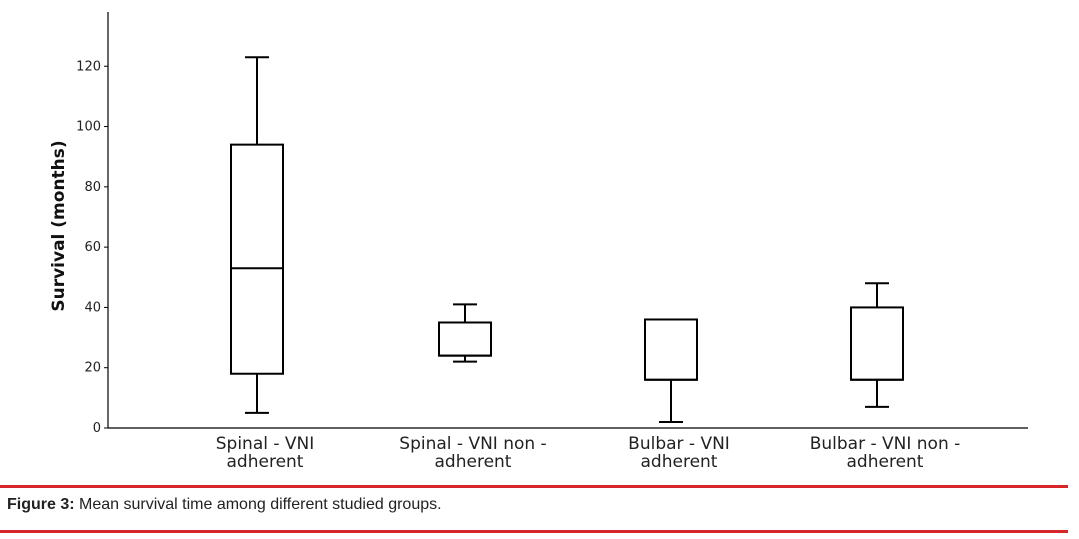  I want to click on x-category-label: Spinal - VNI adherent, so click(265, 453).